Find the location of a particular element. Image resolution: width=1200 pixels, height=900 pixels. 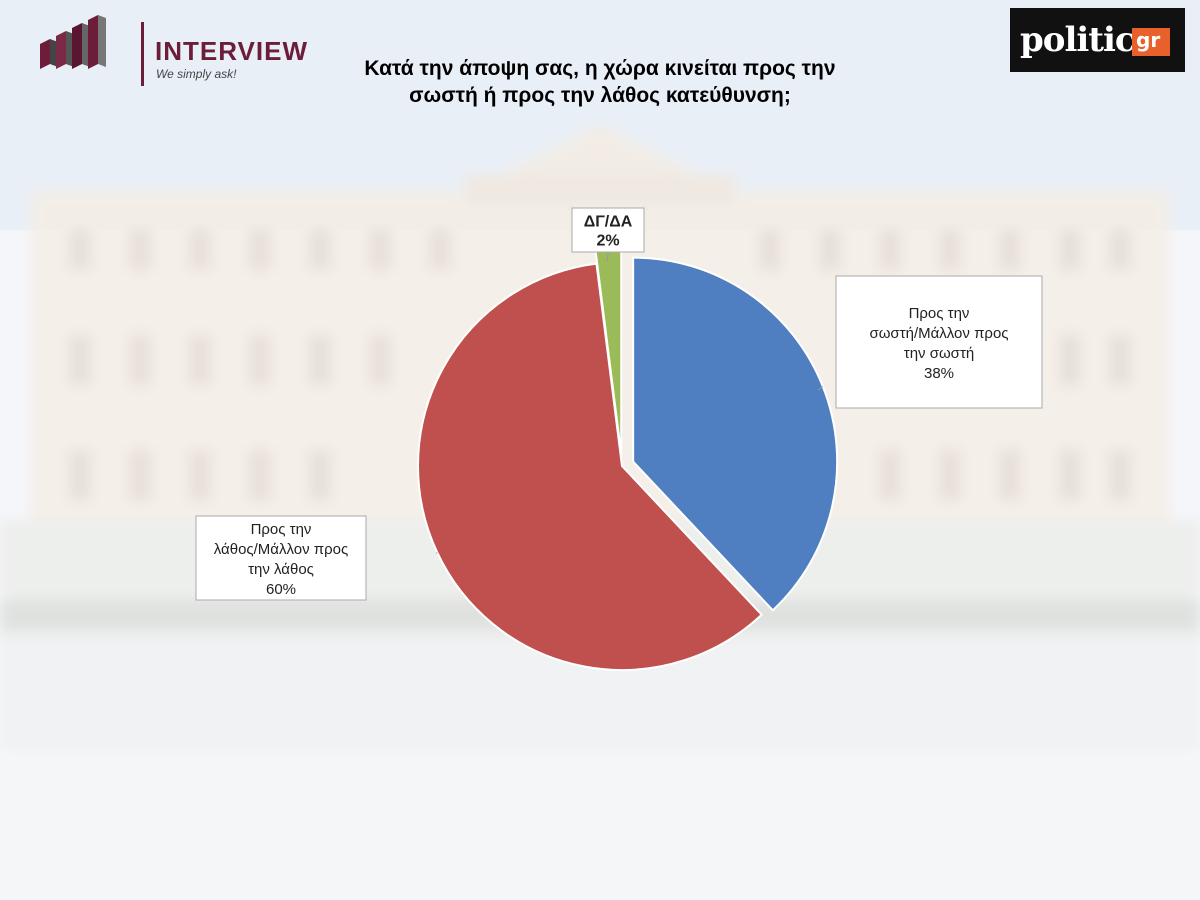

interview-logo: INTERVIEW We simply ask! is located at coordinates (173, 50).